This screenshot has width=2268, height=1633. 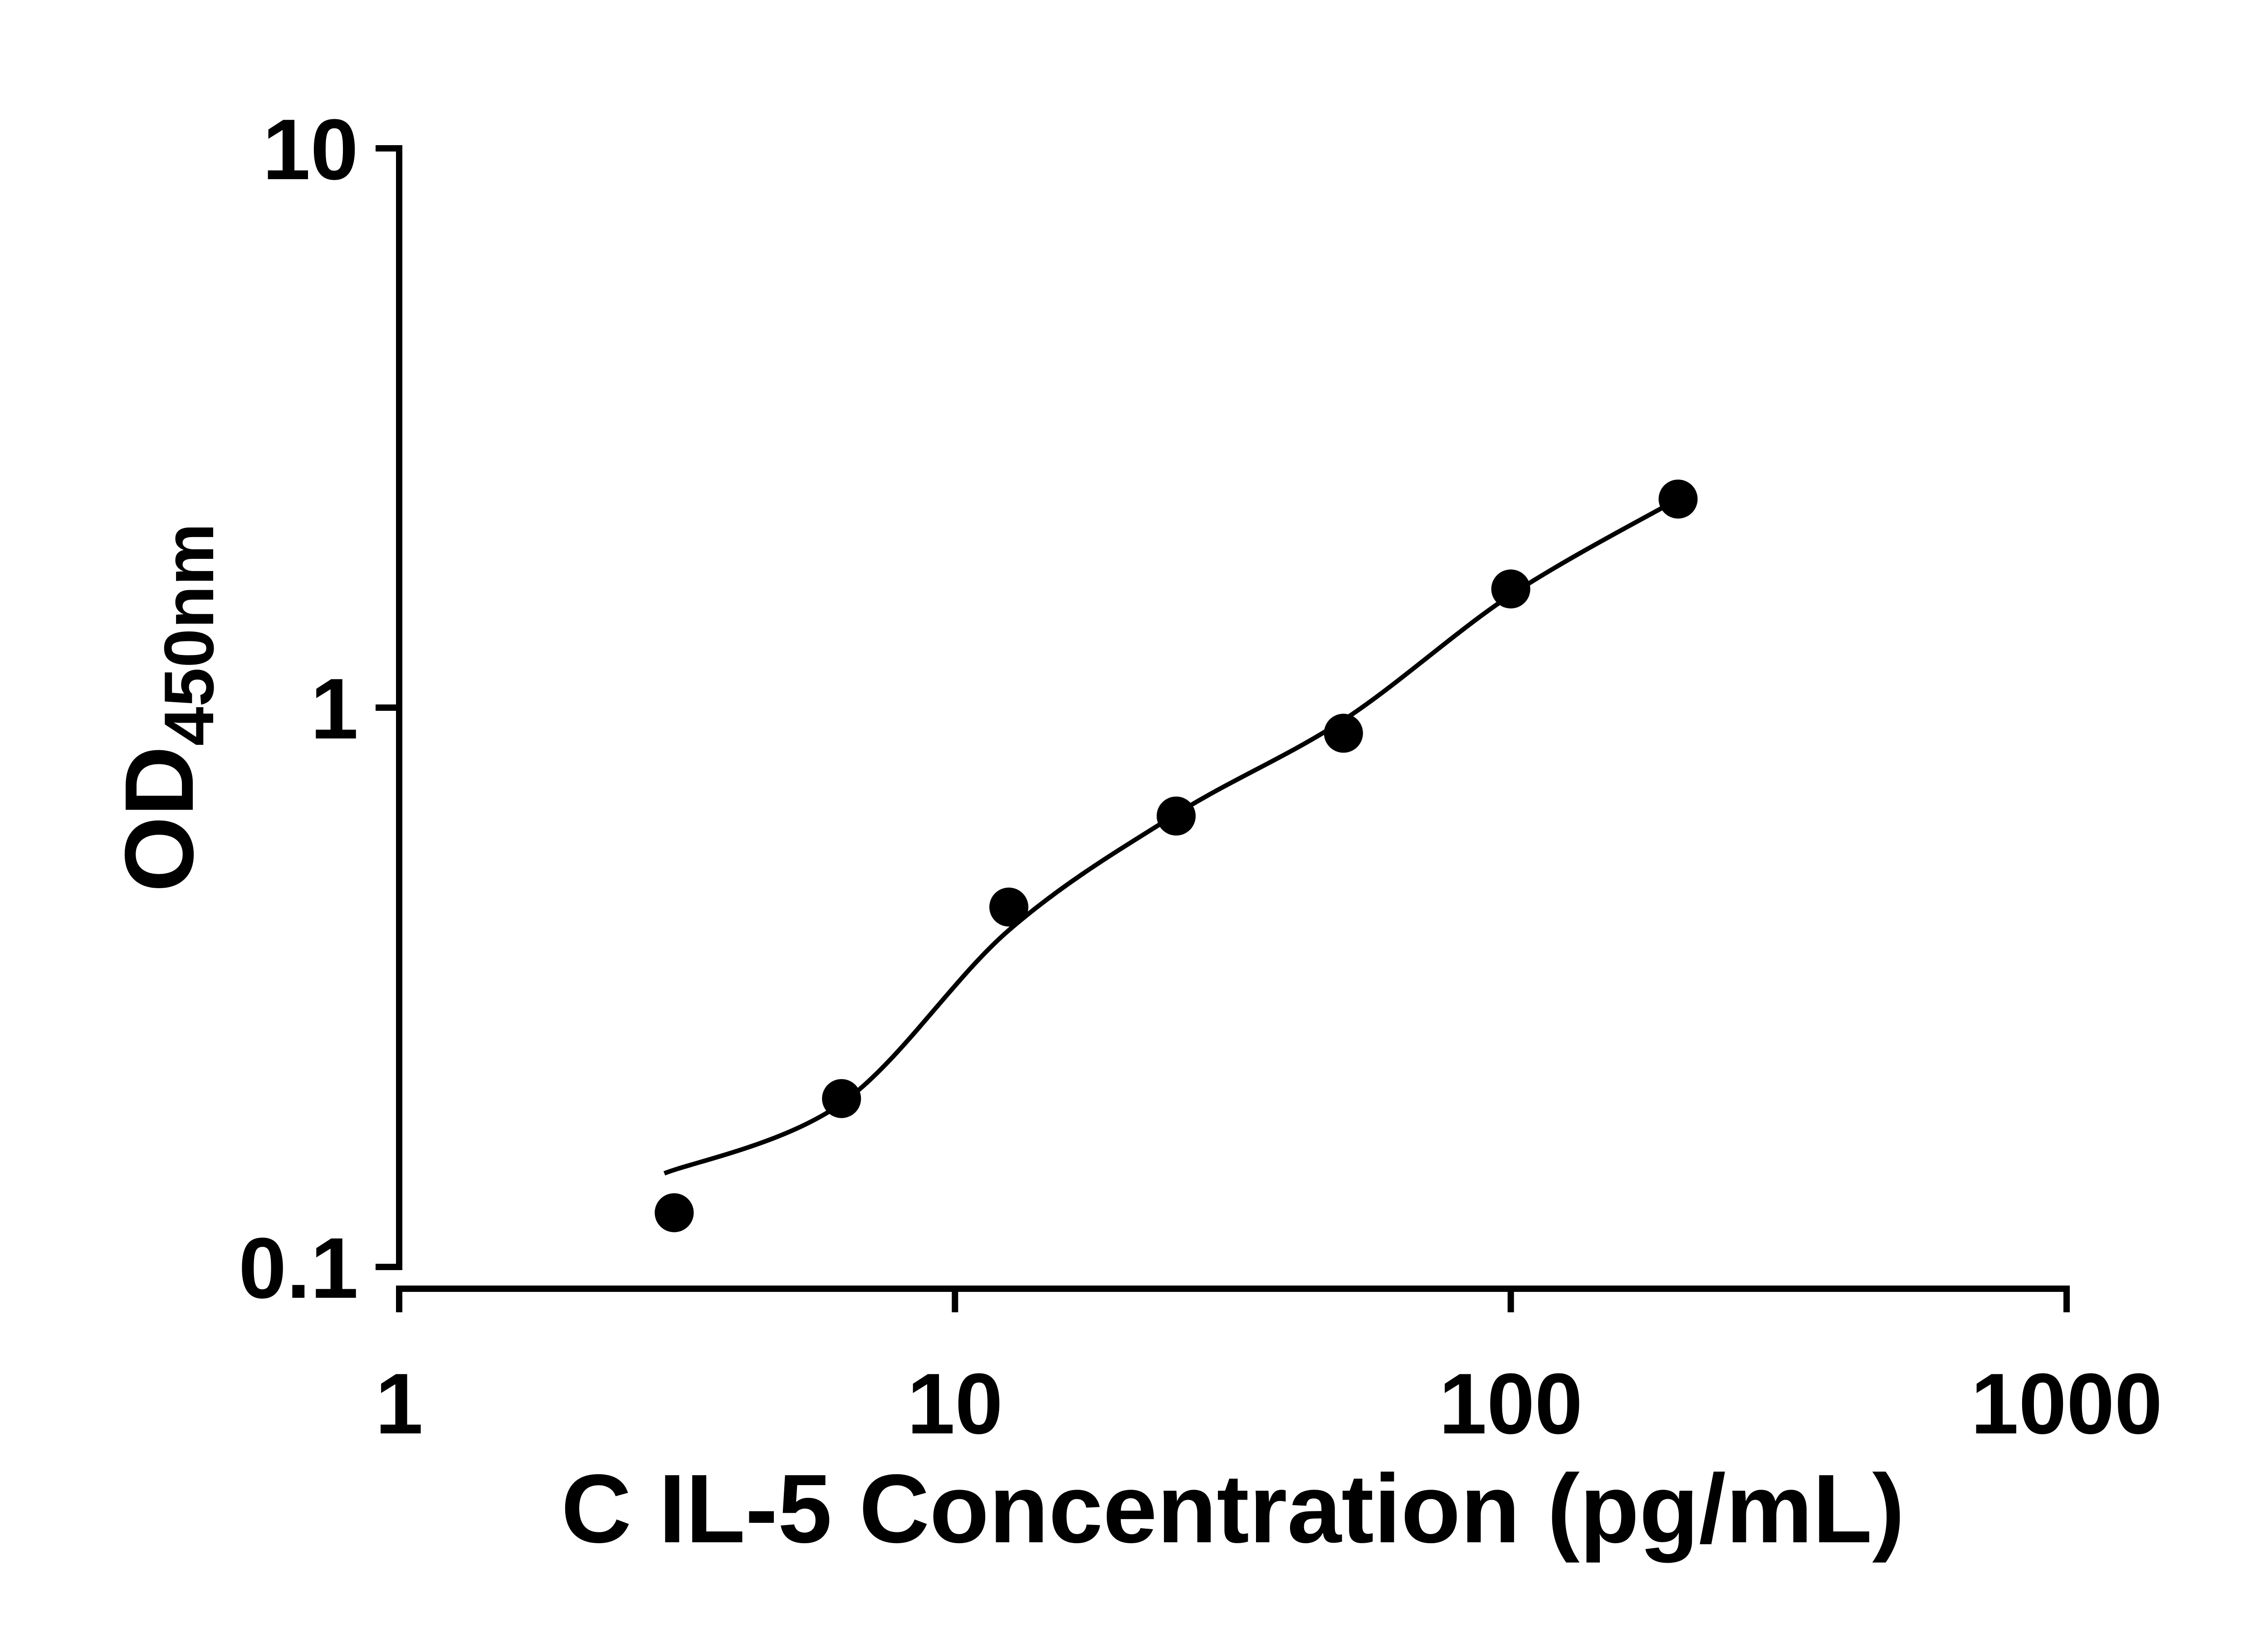 I want to click on y-tick-label: 10, so click(x=311, y=150).